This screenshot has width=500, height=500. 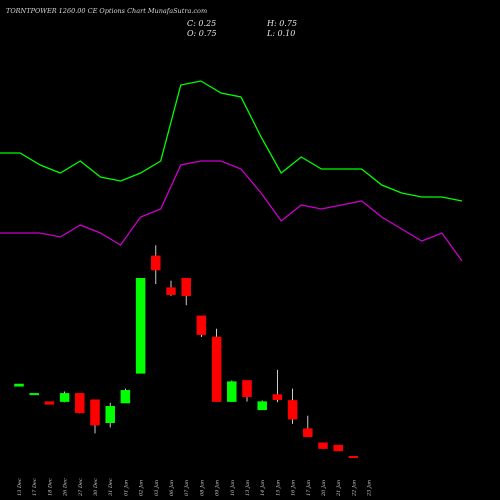 I want to click on x-tick-label: 14 Jan, so click(x=263, y=488).